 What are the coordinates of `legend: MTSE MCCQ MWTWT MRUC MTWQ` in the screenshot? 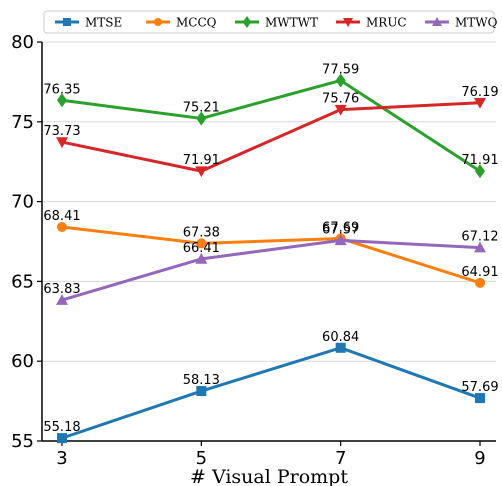 It's located at (270, 22).